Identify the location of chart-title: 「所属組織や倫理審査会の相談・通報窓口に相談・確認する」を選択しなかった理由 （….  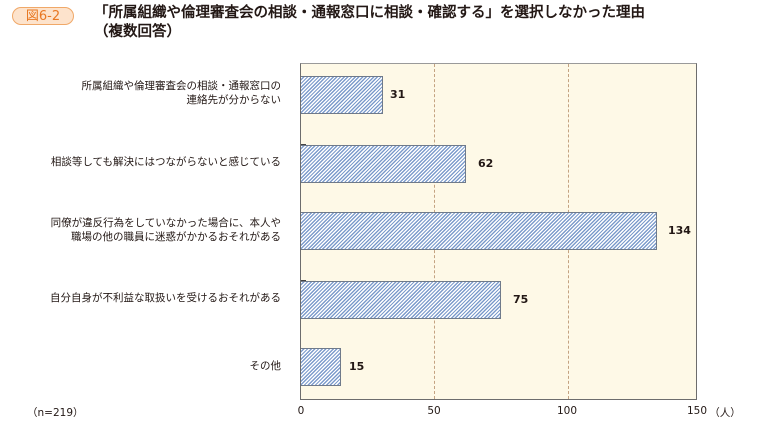
(369, 23).